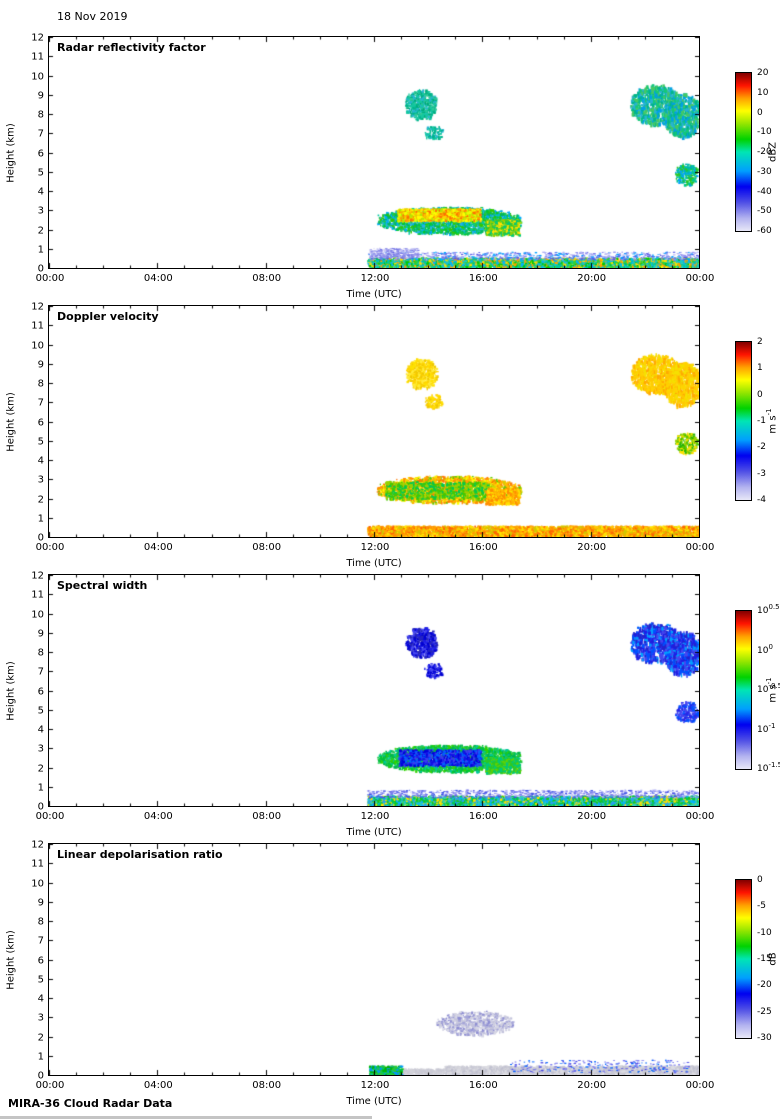  I want to click on colorbar-tick-label: 20, so click(763, 73).